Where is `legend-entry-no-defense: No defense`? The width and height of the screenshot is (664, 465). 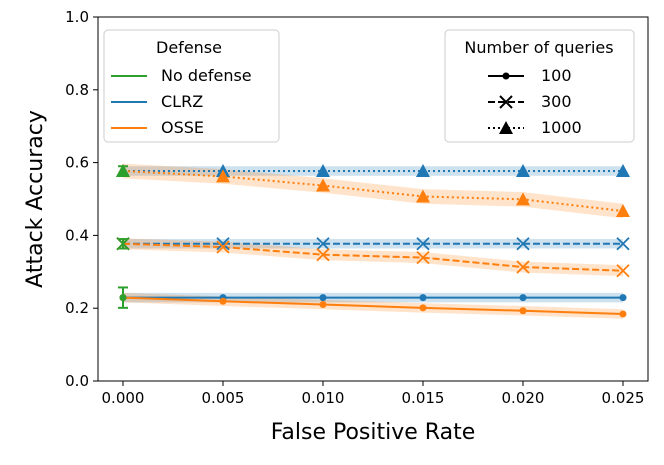
legend-entry-no-defense: No defense is located at coordinates (206, 75).